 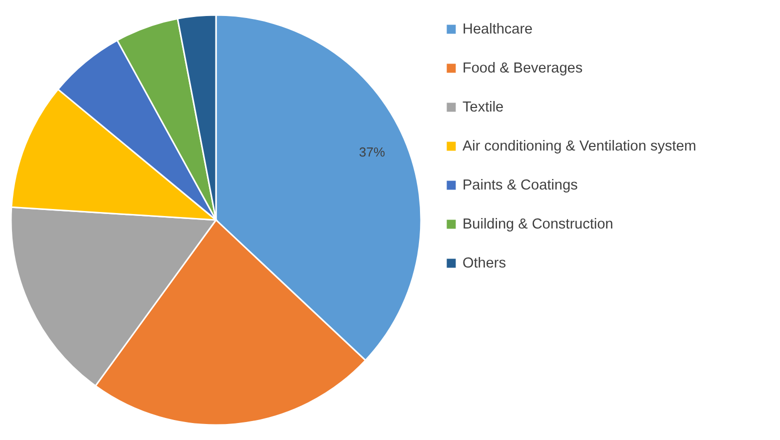 I want to click on legend-label: Air conditioning & Ventilation system, so click(x=579, y=146).